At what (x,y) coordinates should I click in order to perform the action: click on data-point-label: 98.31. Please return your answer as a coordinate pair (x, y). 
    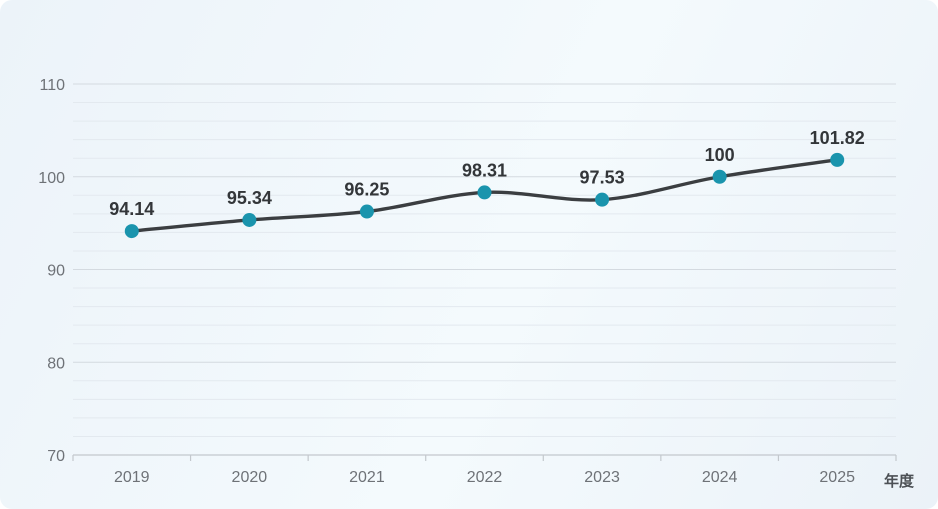
    Looking at the image, I should click on (484, 170).